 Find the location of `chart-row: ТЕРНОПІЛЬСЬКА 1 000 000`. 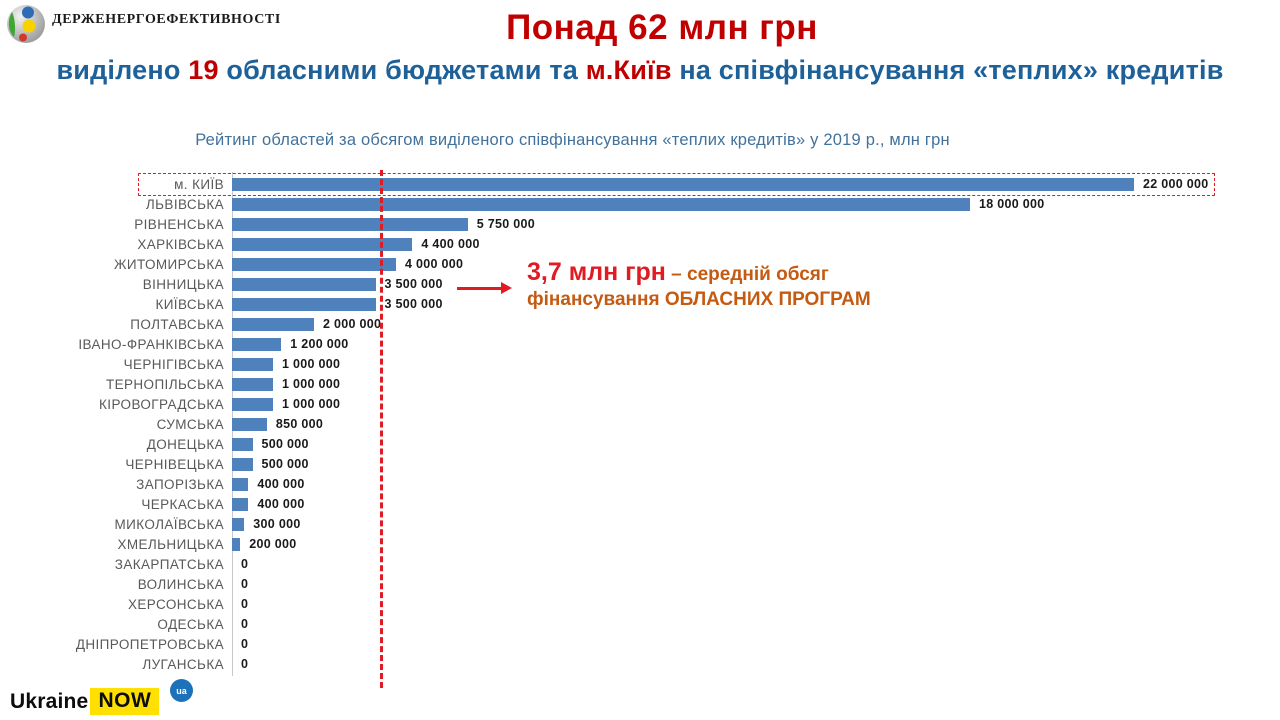

chart-row: ТЕРНОПІЛЬСЬКА 1 000 000 is located at coordinates (640, 384).